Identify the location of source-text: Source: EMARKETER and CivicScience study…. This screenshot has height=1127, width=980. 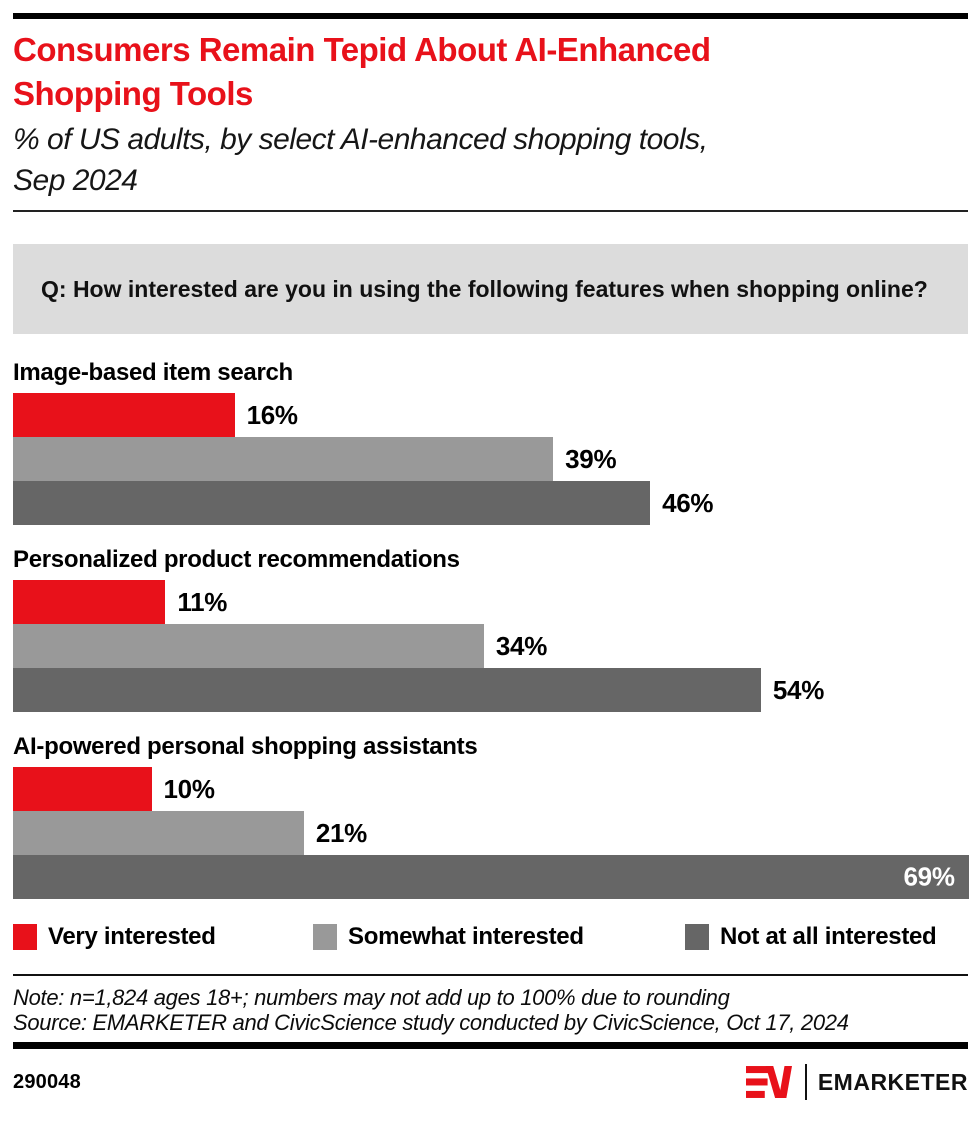
(431, 1022).